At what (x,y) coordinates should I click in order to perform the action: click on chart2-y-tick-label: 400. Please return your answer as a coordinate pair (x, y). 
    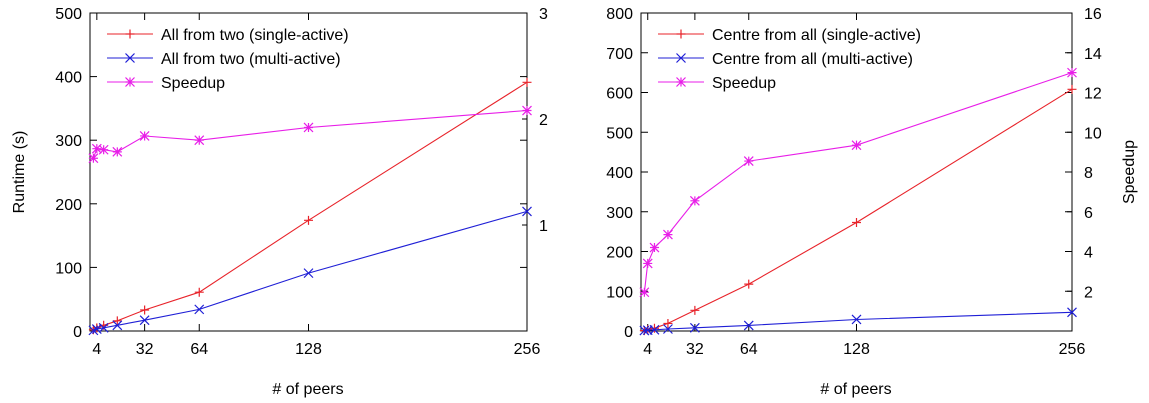
    Looking at the image, I should click on (619, 173).